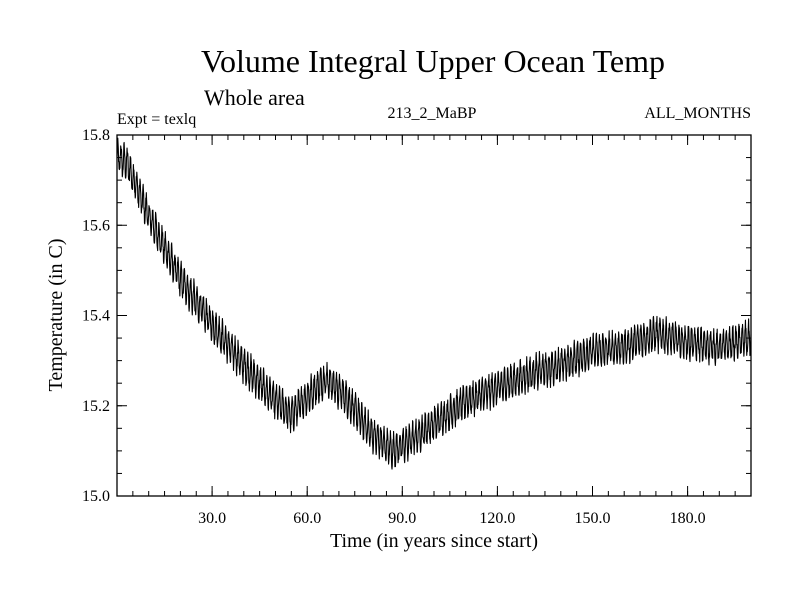 This screenshot has width=800, height=600. What do you see at coordinates (402, 518) in the screenshot?
I see `x-tick-label: 90.0` at bounding box center [402, 518].